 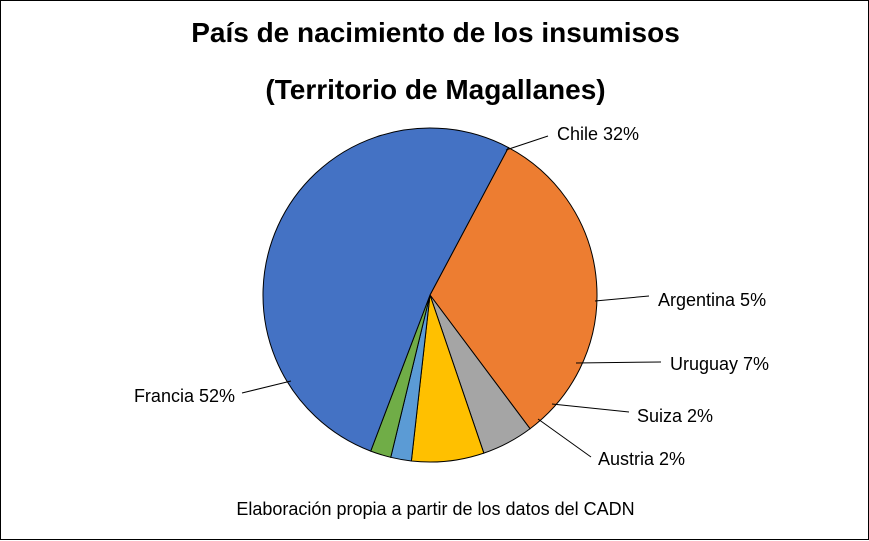 I want to click on leader-line-argentina, so click(x=622, y=298).